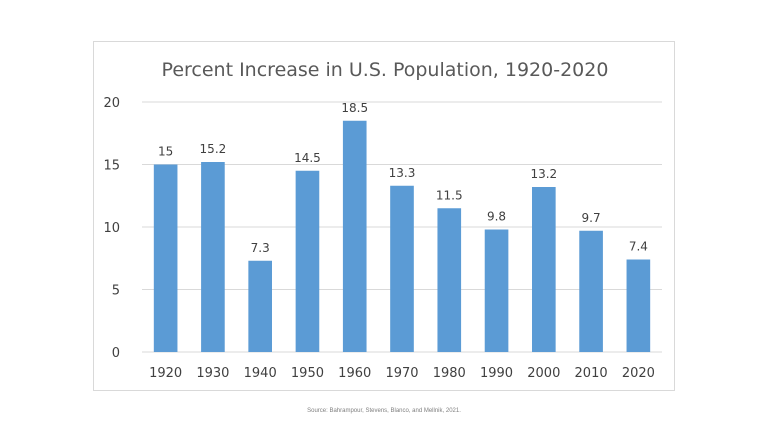  What do you see at coordinates (354, 373) in the screenshot?
I see `x-tick-label: 1960` at bounding box center [354, 373].